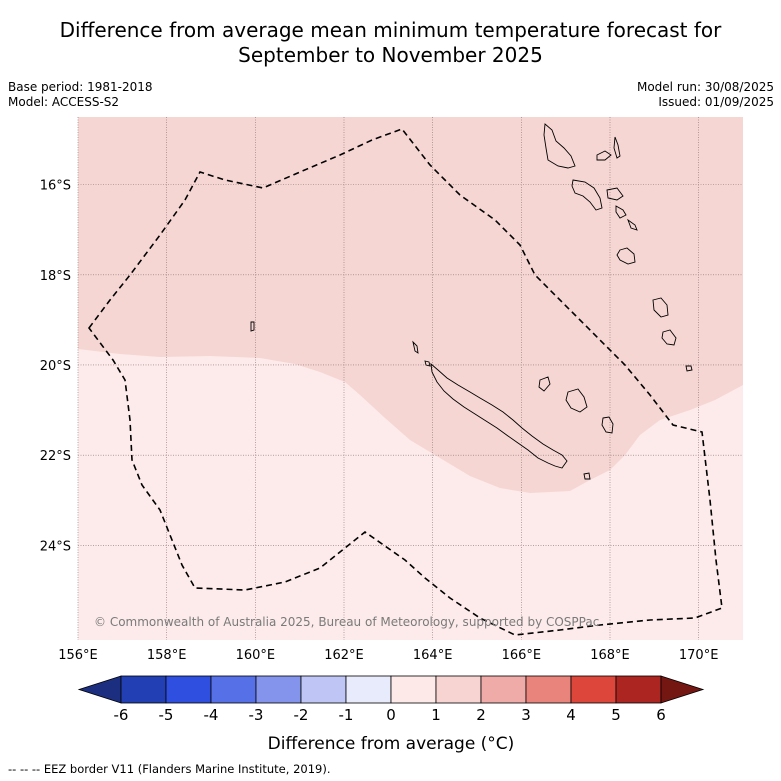 The width and height of the screenshot is (781, 781). I want to click on colorbar-tick: -2, so click(301, 715).